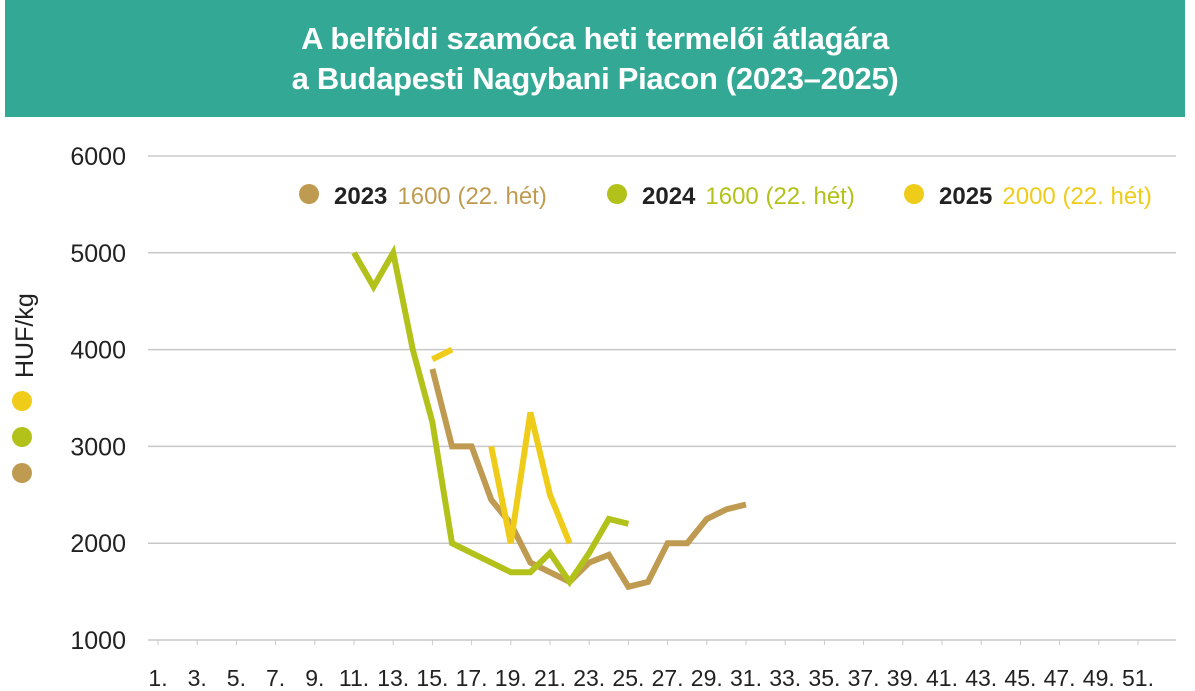 Image resolution: width=1195 pixels, height=691 pixels. What do you see at coordinates (1099, 678) in the screenshot?
I see `x-tick-label: 49.` at bounding box center [1099, 678].